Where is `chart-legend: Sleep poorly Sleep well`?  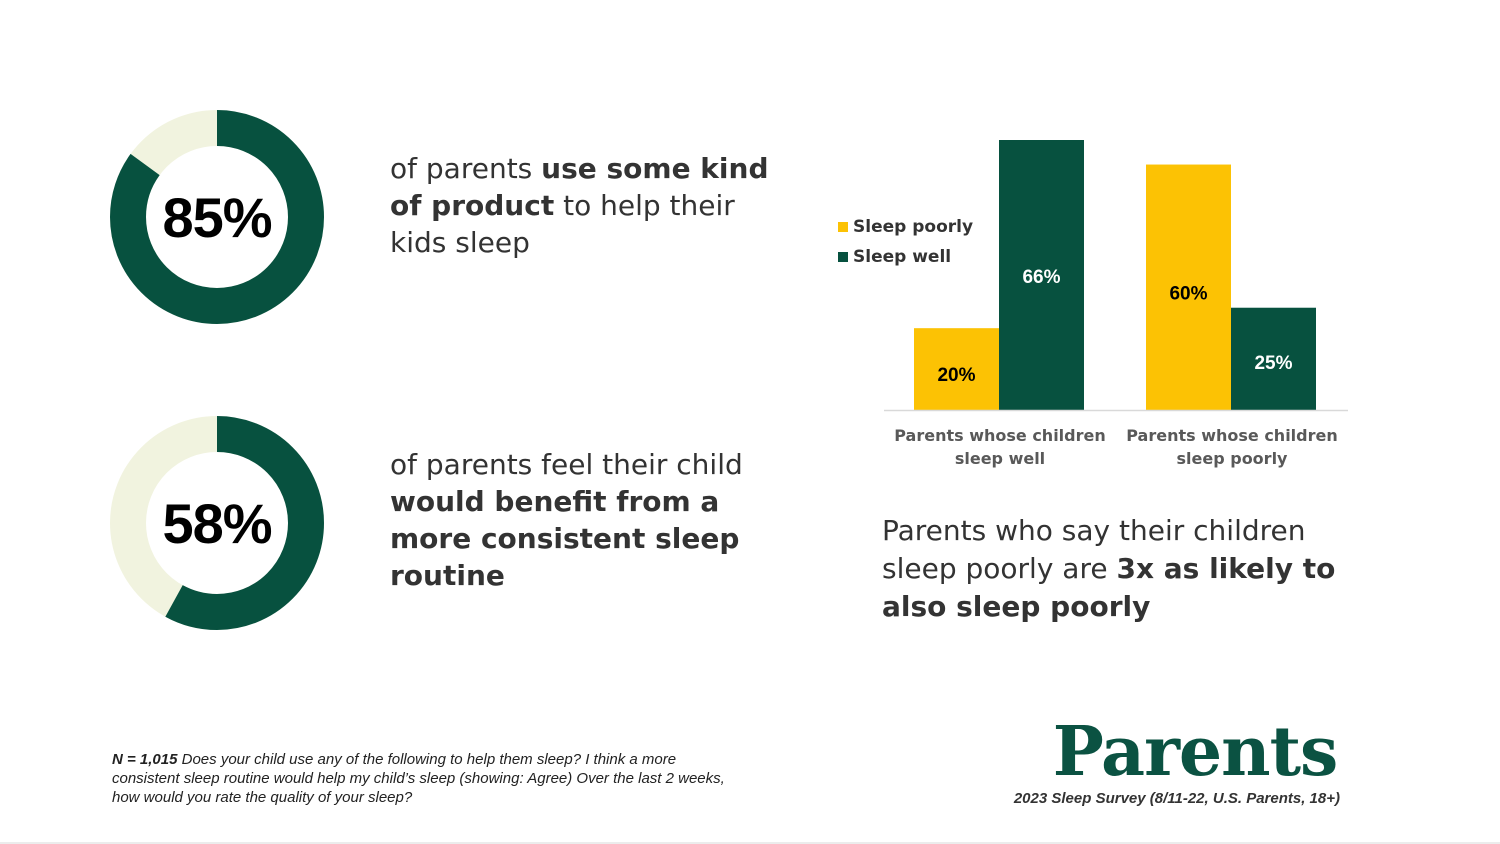 chart-legend: Sleep poorly Sleep well is located at coordinates (905, 242).